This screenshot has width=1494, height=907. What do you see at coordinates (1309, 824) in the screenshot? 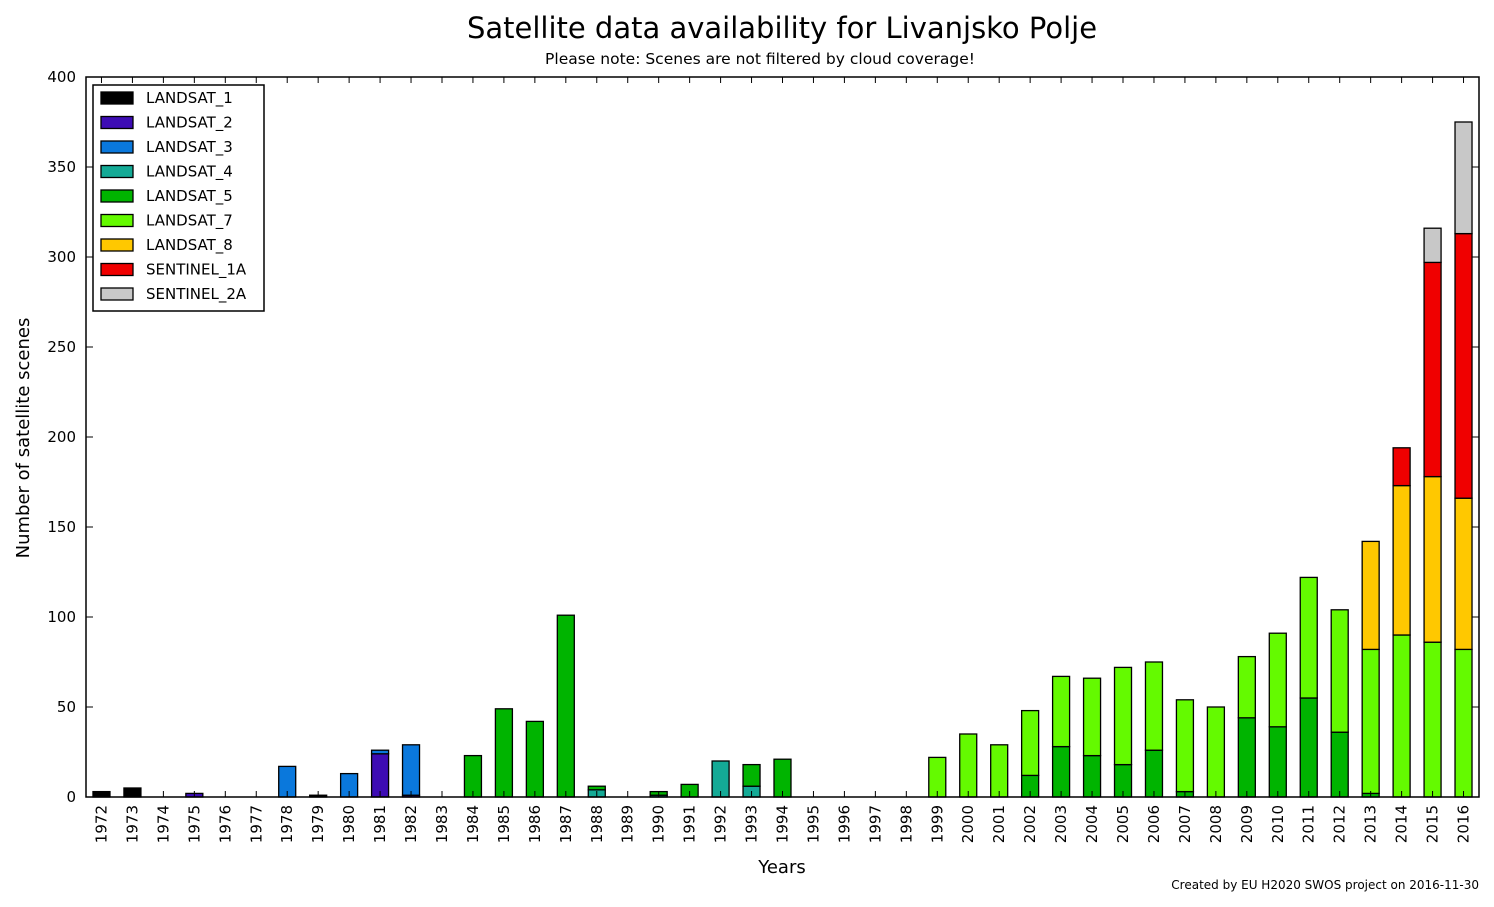
I see `x-tick-label: 2011` at bounding box center [1309, 824].